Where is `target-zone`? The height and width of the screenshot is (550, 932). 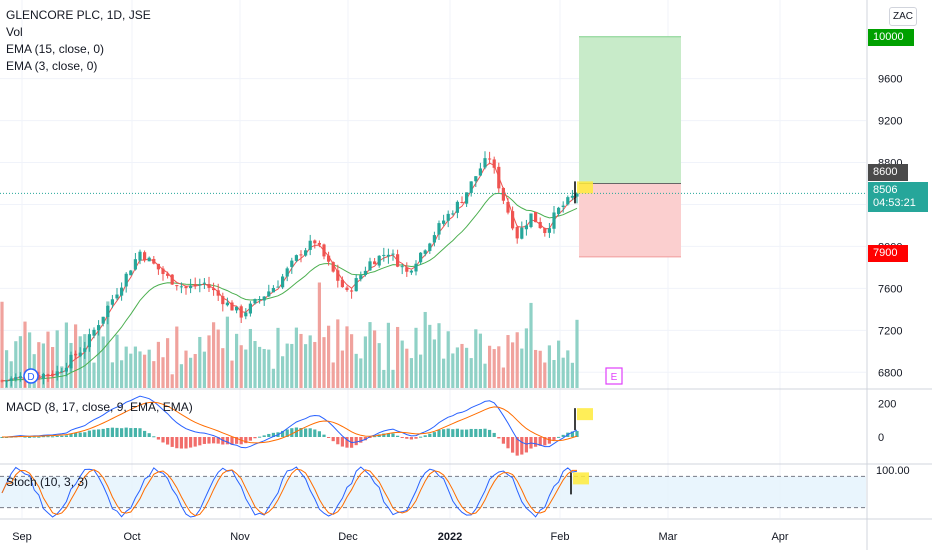
target-zone is located at coordinates (630, 110).